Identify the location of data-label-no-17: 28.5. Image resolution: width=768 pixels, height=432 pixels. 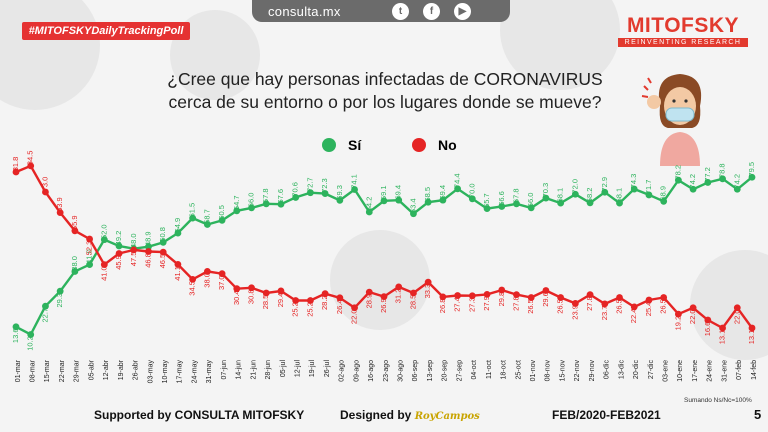
(265, 302).